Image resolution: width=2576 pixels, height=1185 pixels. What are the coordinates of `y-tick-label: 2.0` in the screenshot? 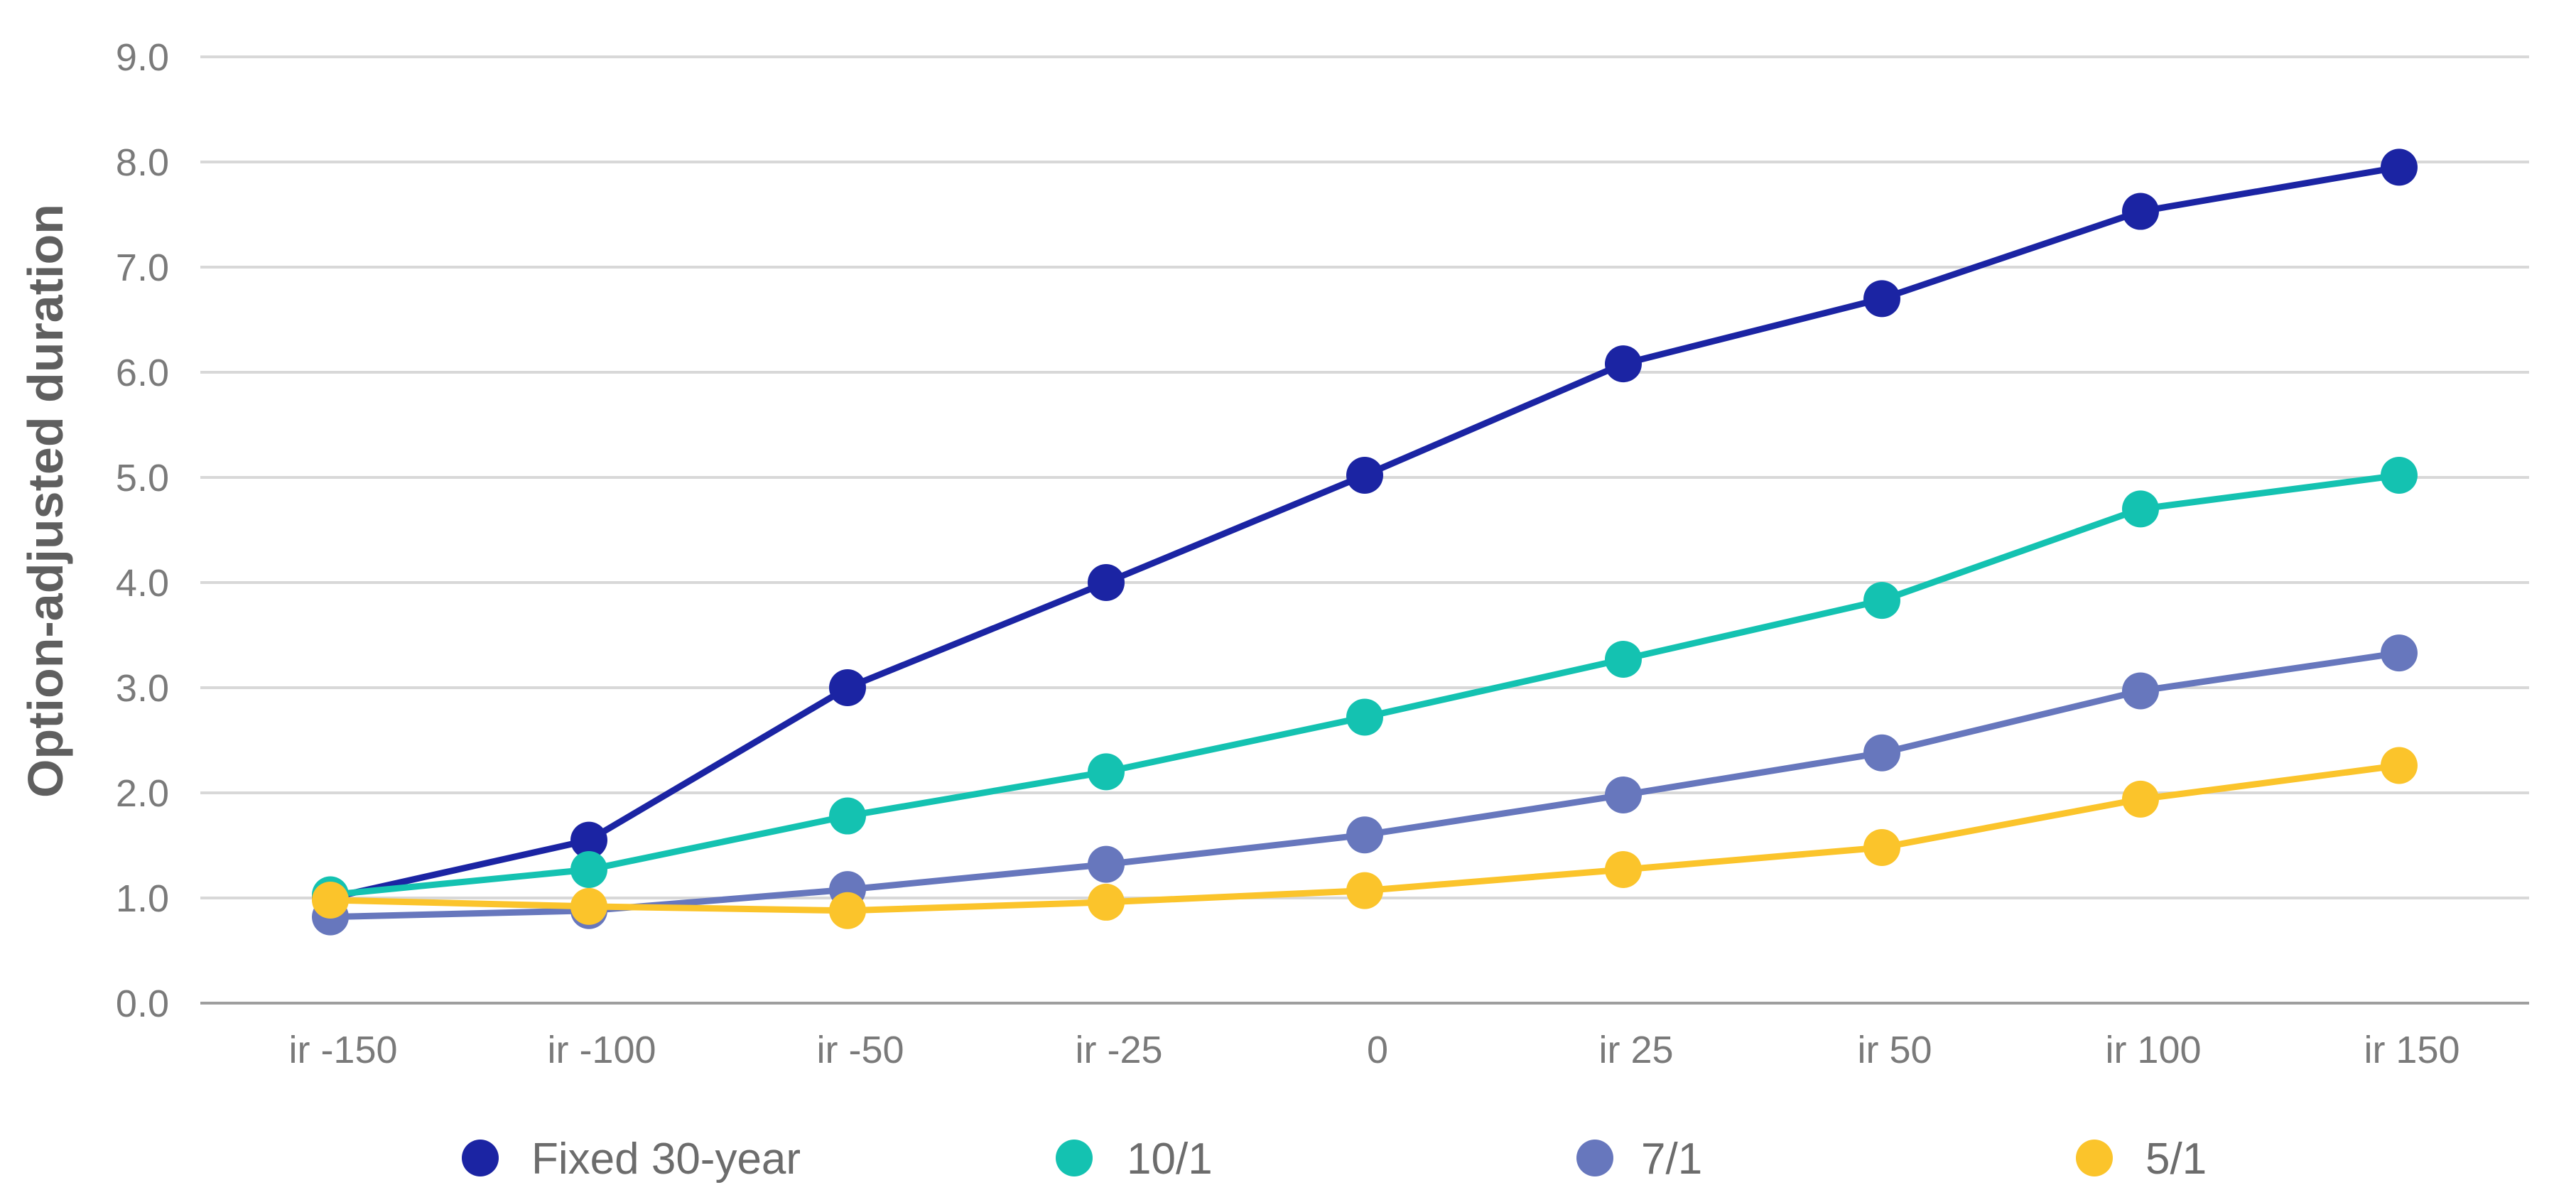 It's located at (142, 793).